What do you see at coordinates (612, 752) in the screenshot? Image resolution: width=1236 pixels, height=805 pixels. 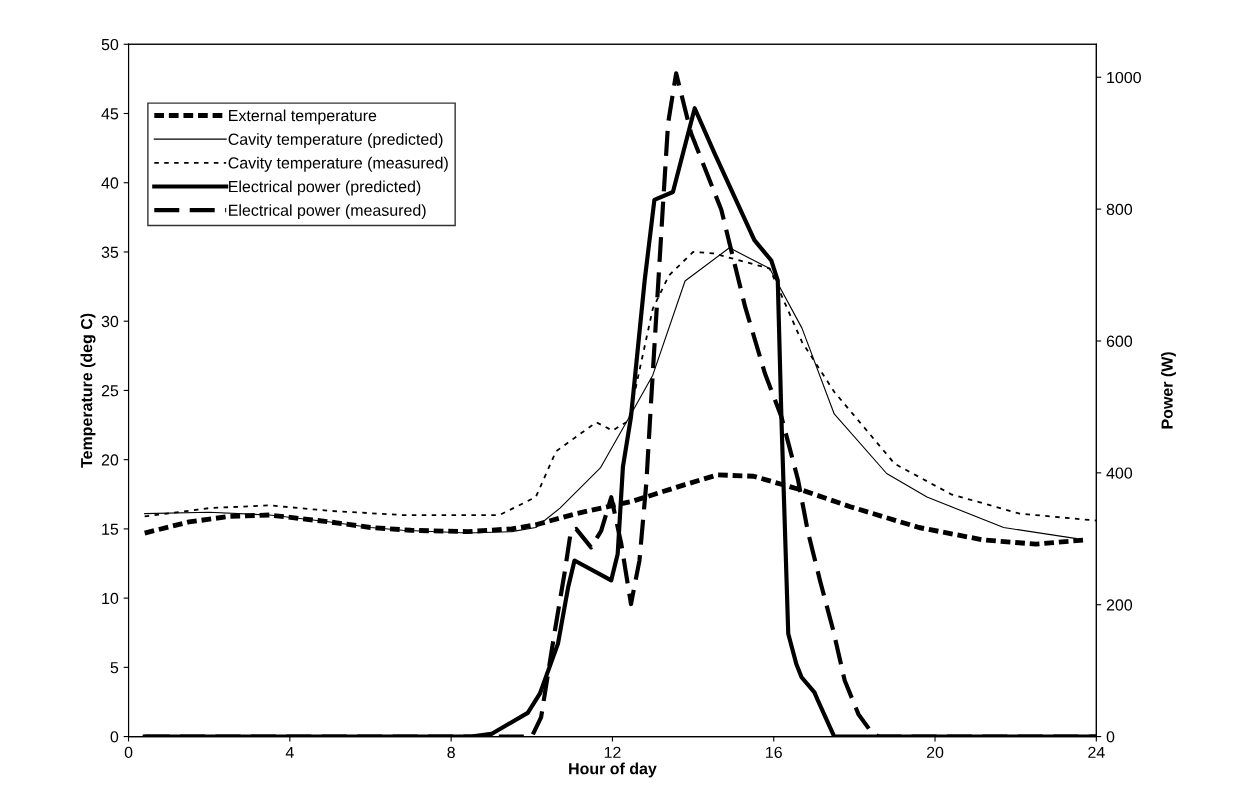 I see `x-tick-label: 12` at bounding box center [612, 752].